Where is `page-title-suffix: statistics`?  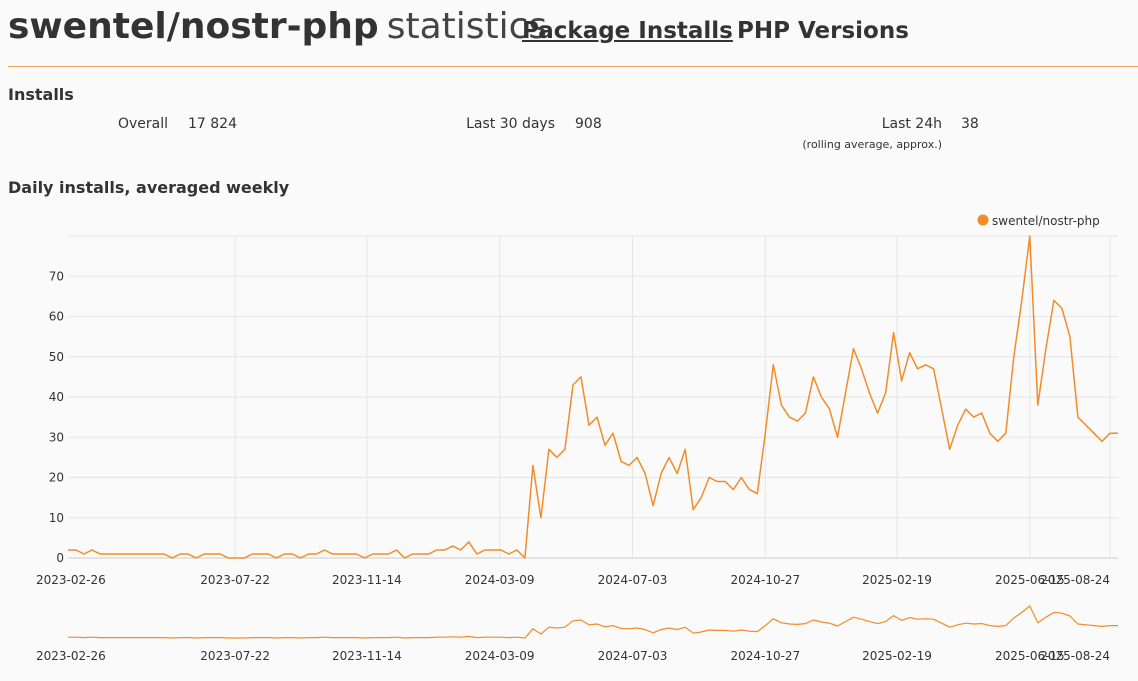 page-title-suffix: statistics is located at coordinates (467, 26).